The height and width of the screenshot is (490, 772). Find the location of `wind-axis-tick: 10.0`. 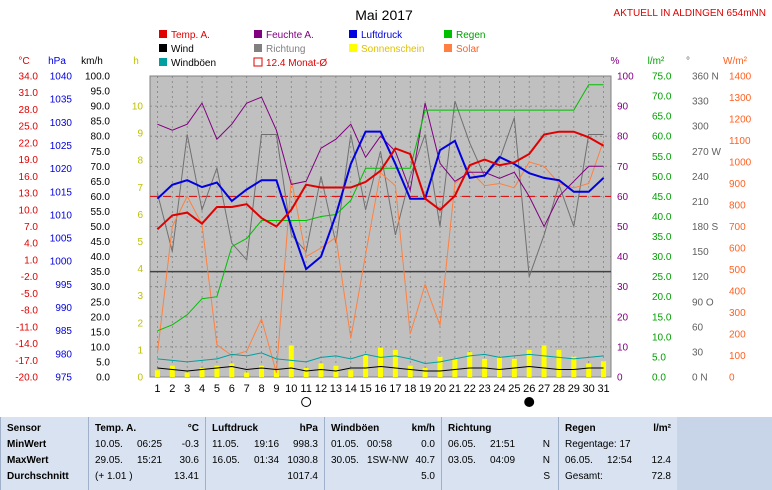

wind-axis-tick: 10.0 is located at coordinates (101, 347).